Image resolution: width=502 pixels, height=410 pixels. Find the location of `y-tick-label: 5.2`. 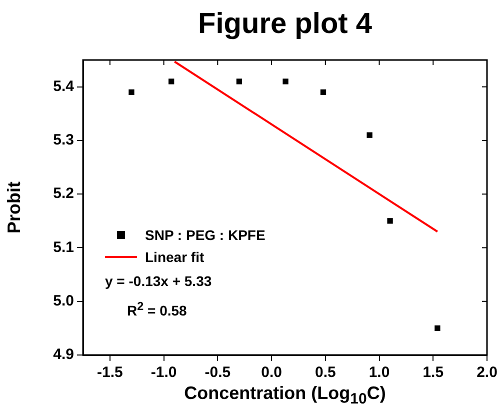

y-tick-label: 5.2 is located at coordinates (63, 193).